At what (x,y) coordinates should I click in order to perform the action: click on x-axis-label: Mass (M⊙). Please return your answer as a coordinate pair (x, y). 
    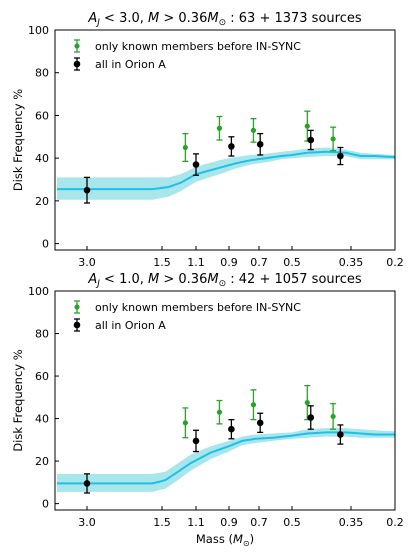
    Looking at the image, I should click on (225, 540).